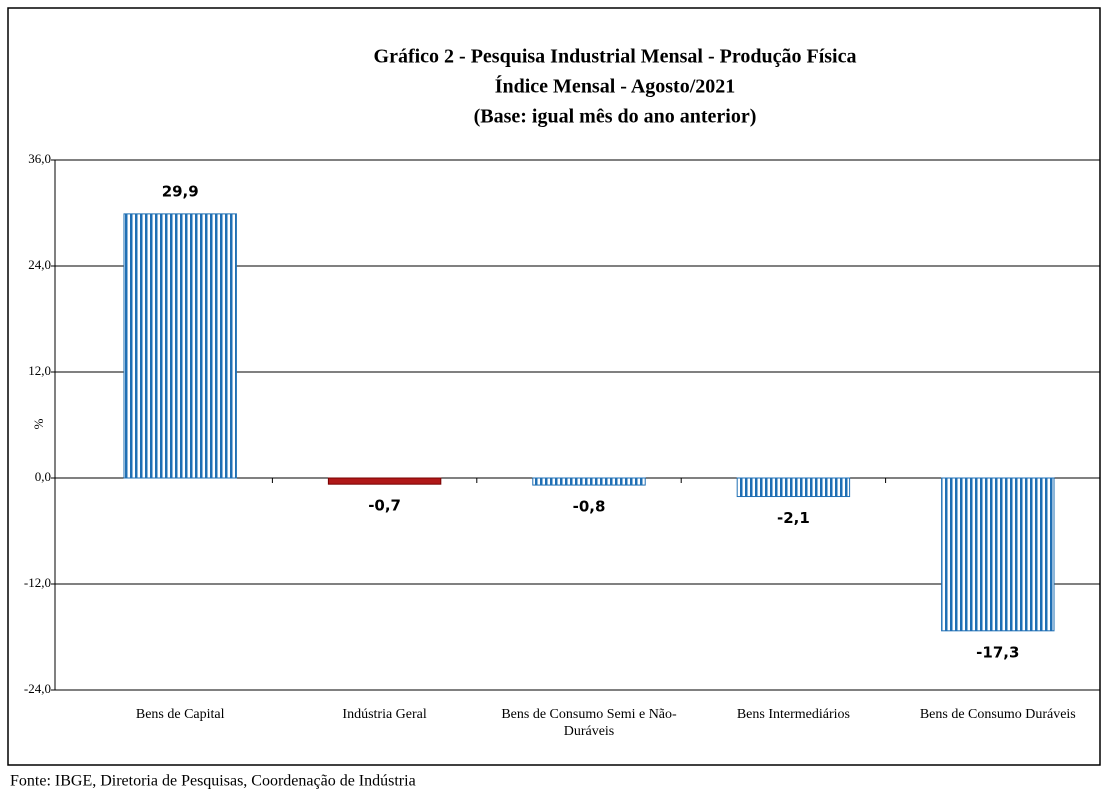 This screenshot has height=796, width=1107. What do you see at coordinates (180, 191) in the screenshot?
I see `data-label: 29,9` at bounding box center [180, 191].